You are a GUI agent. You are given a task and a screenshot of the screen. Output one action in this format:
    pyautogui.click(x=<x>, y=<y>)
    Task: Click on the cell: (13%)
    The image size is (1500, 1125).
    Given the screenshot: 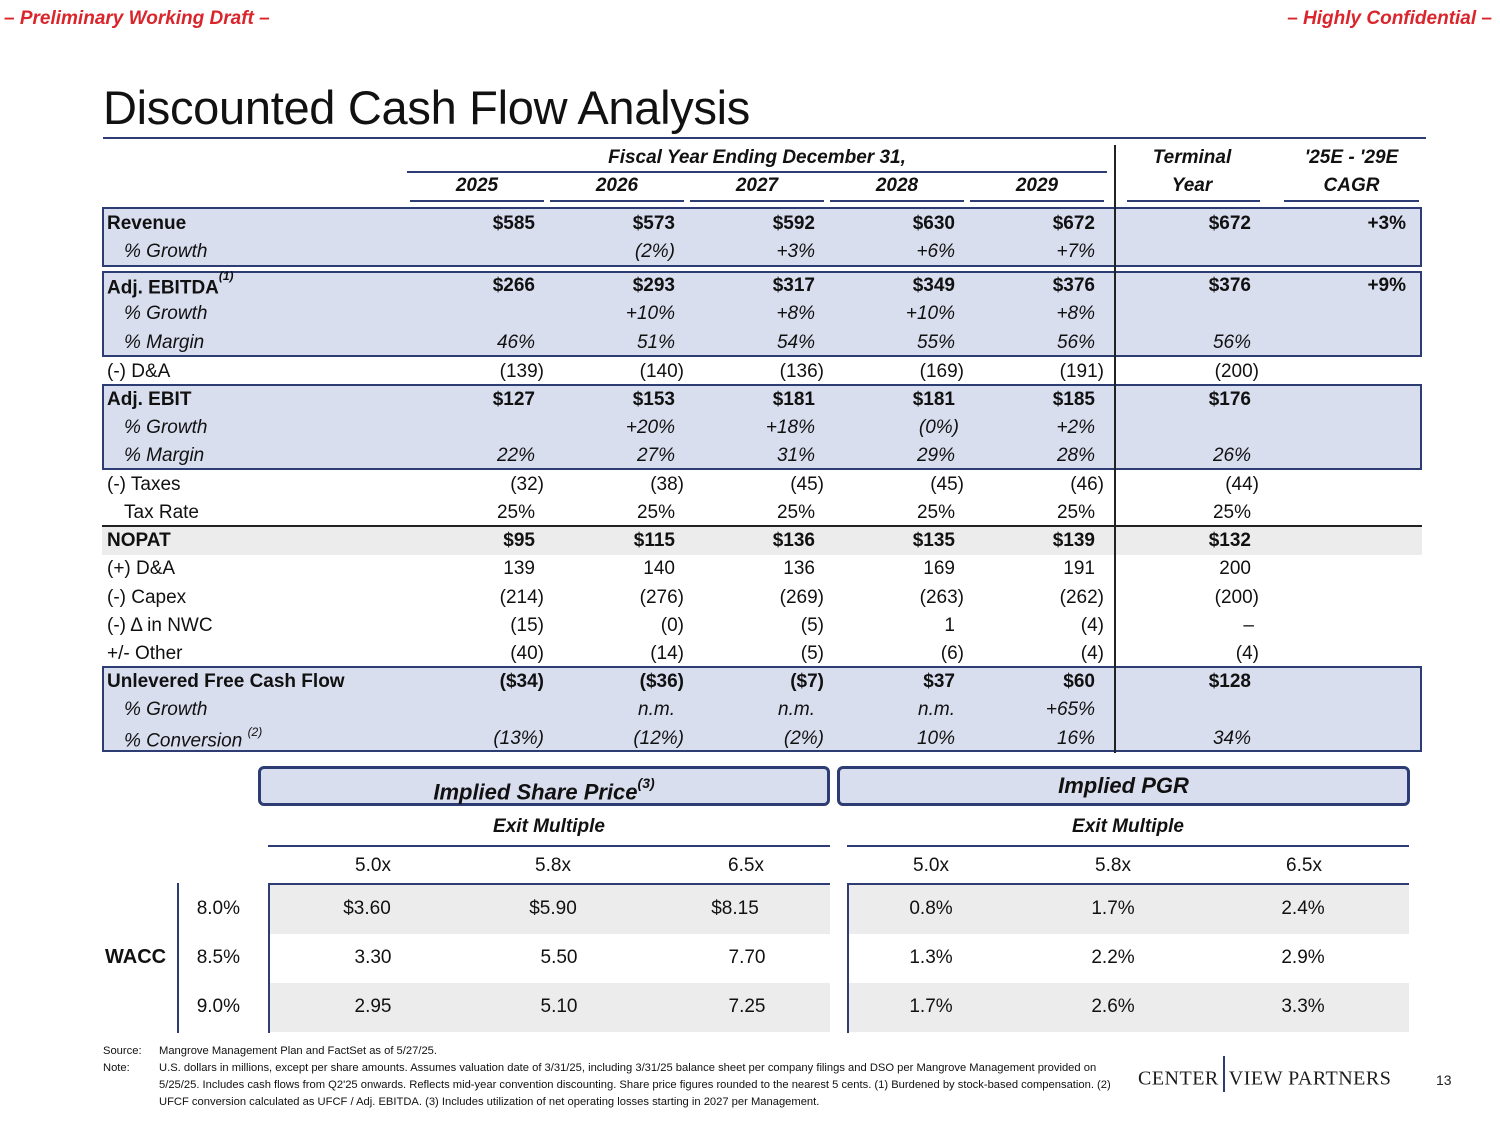 What is the action you would take?
    pyautogui.click(x=518, y=738)
    